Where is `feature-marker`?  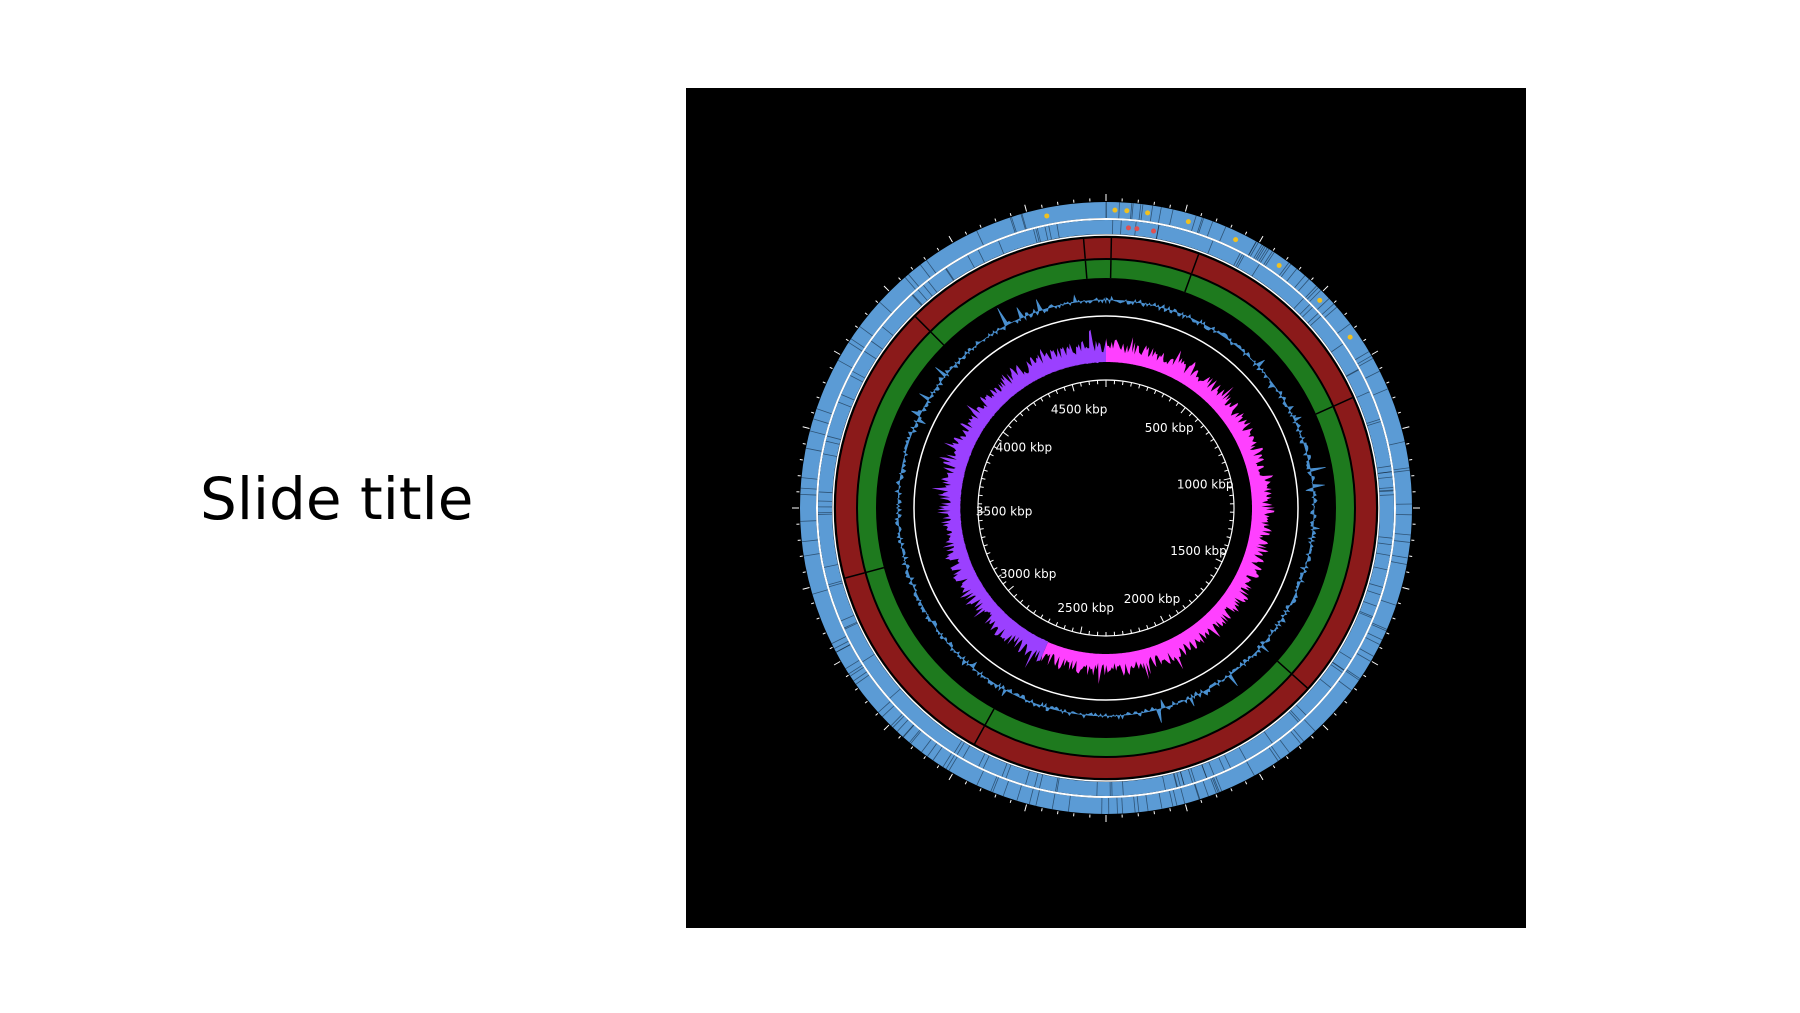 feature-marker is located at coordinates (1047, 216).